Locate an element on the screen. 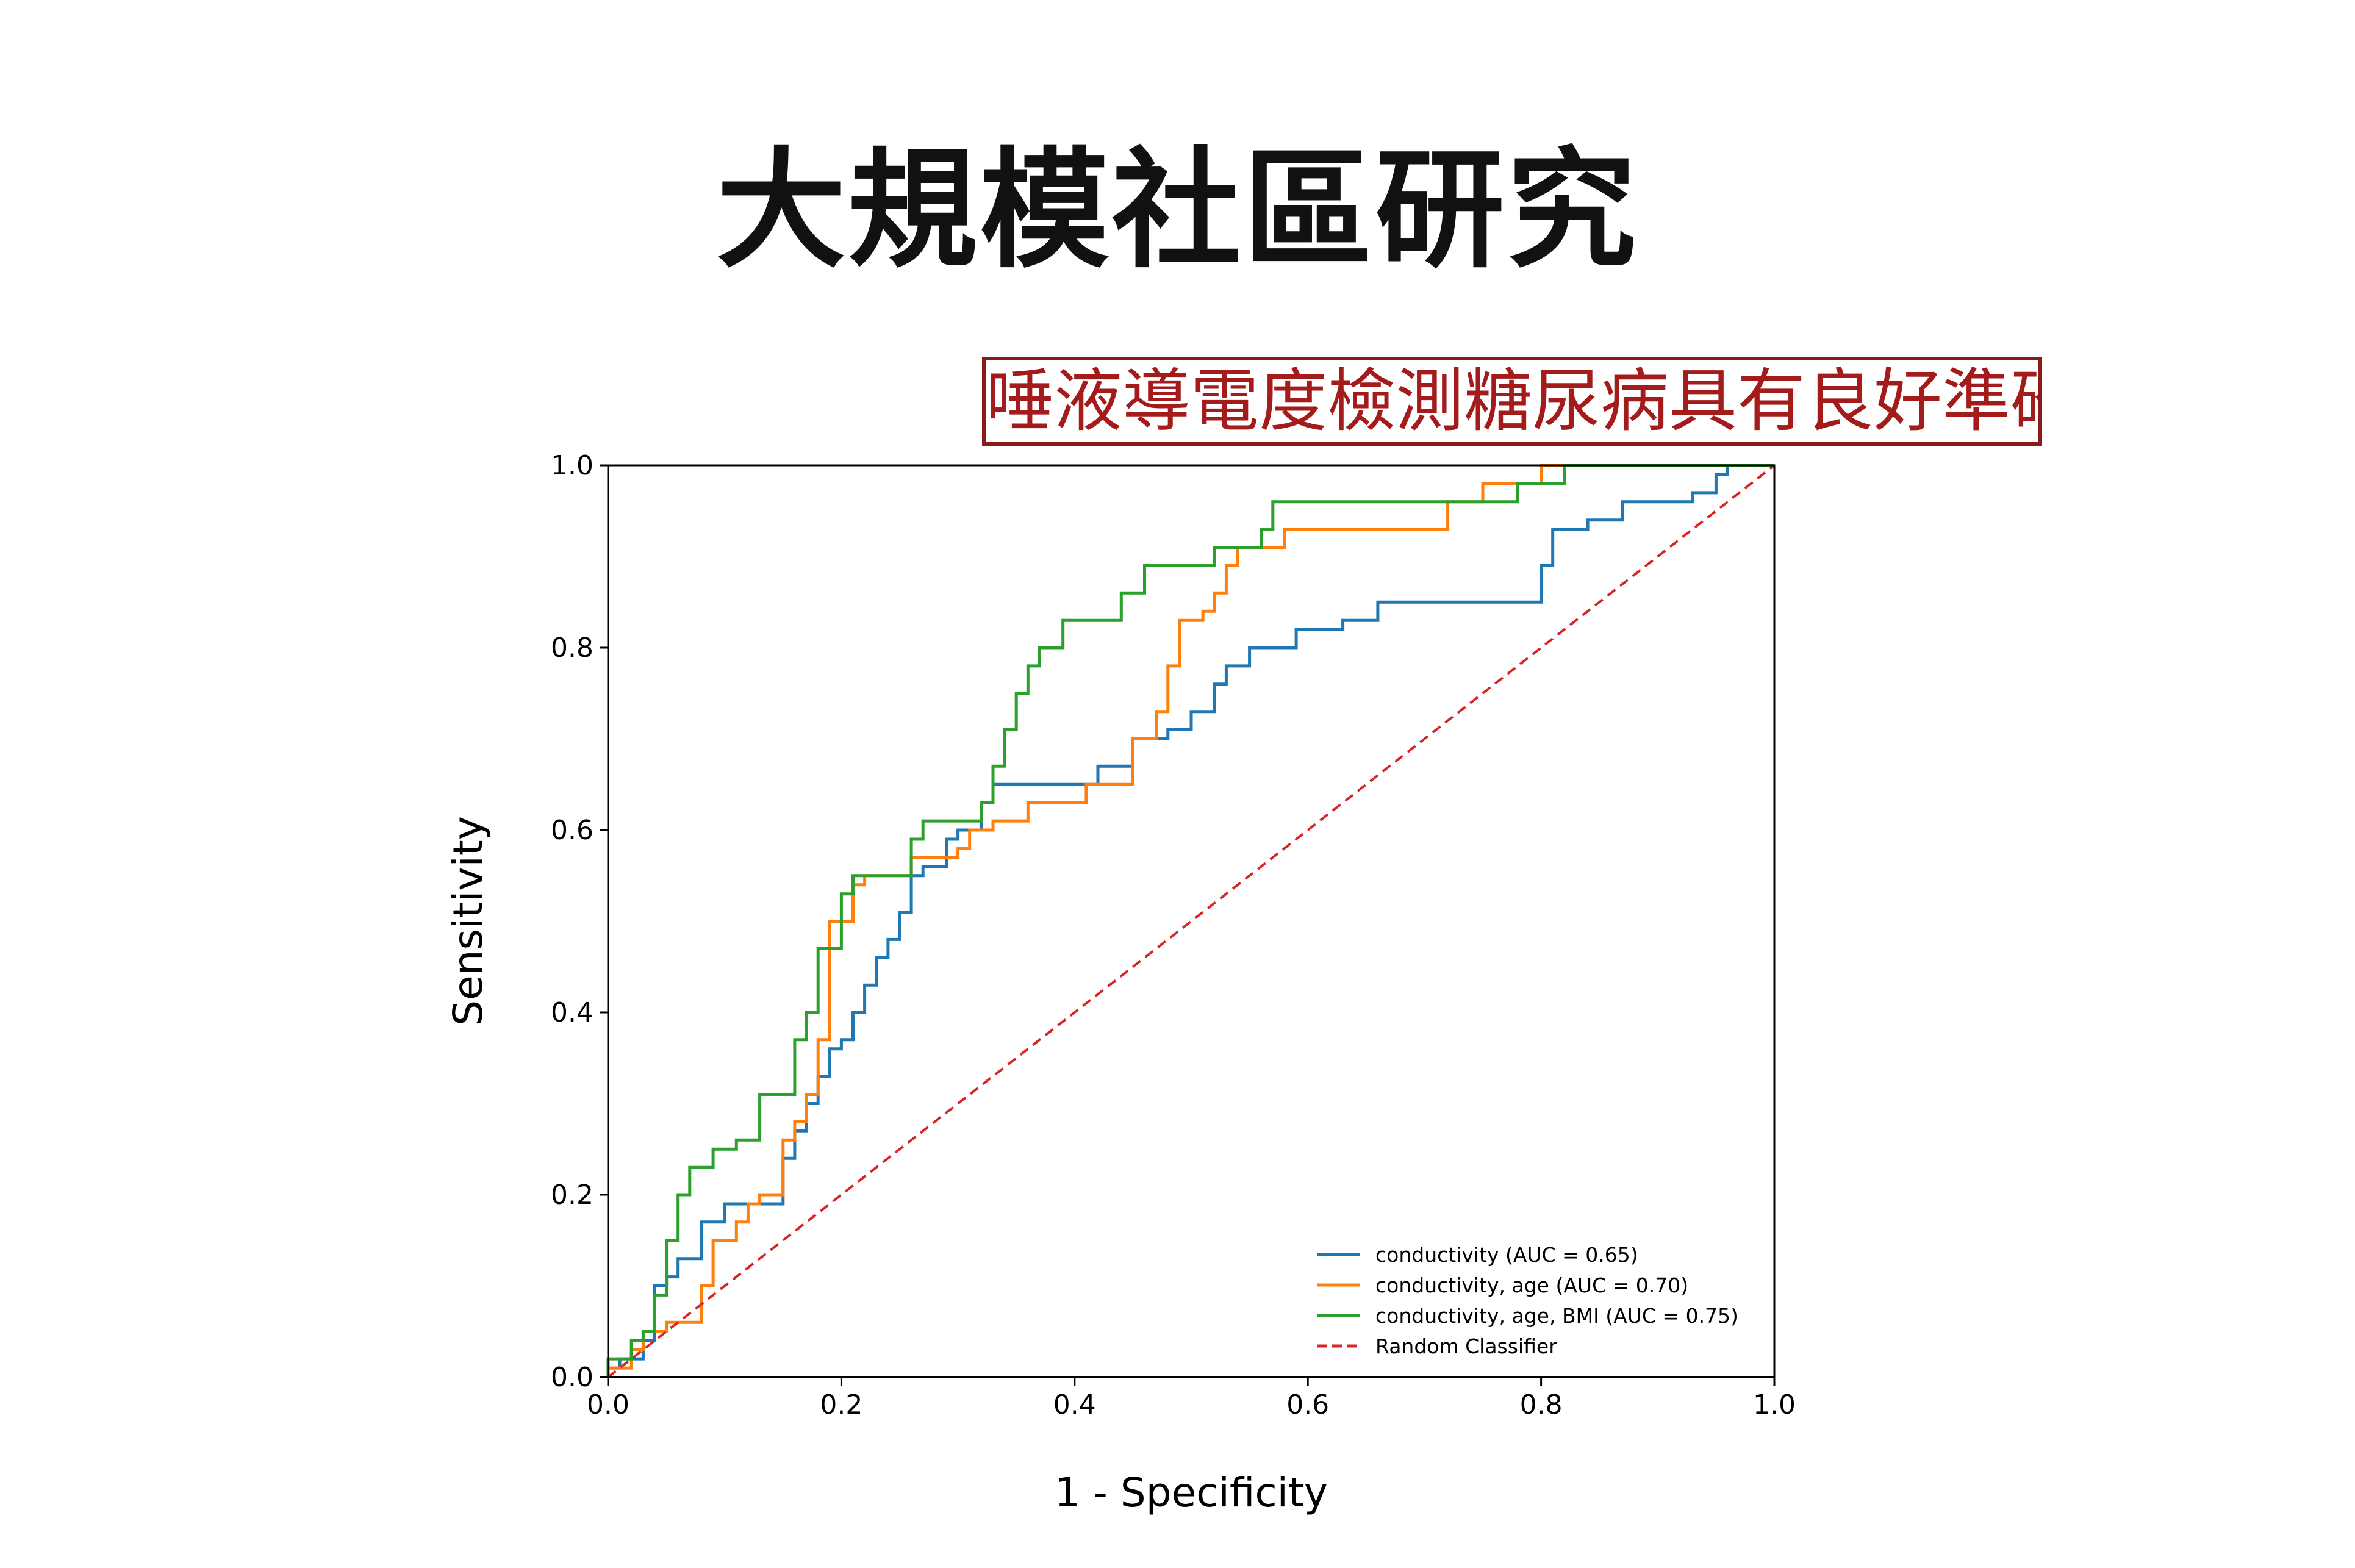 The height and width of the screenshot is (1568, 2355). y-tick-label: 0.2 is located at coordinates (572, 1195).